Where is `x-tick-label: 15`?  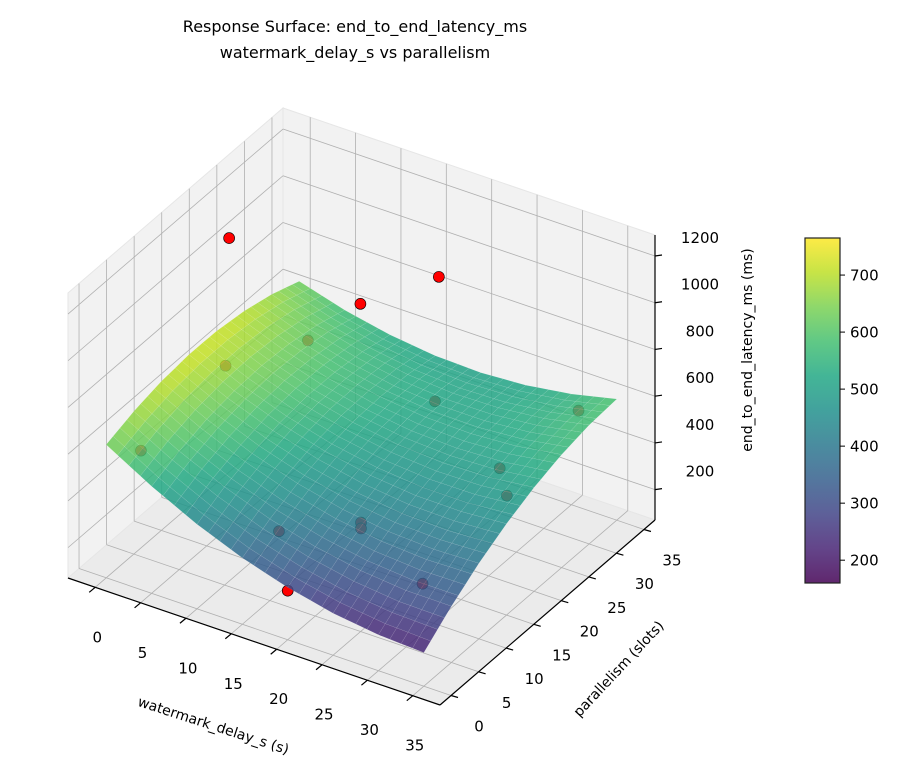
x-tick-label: 15 is located at coordinates (233, 684).